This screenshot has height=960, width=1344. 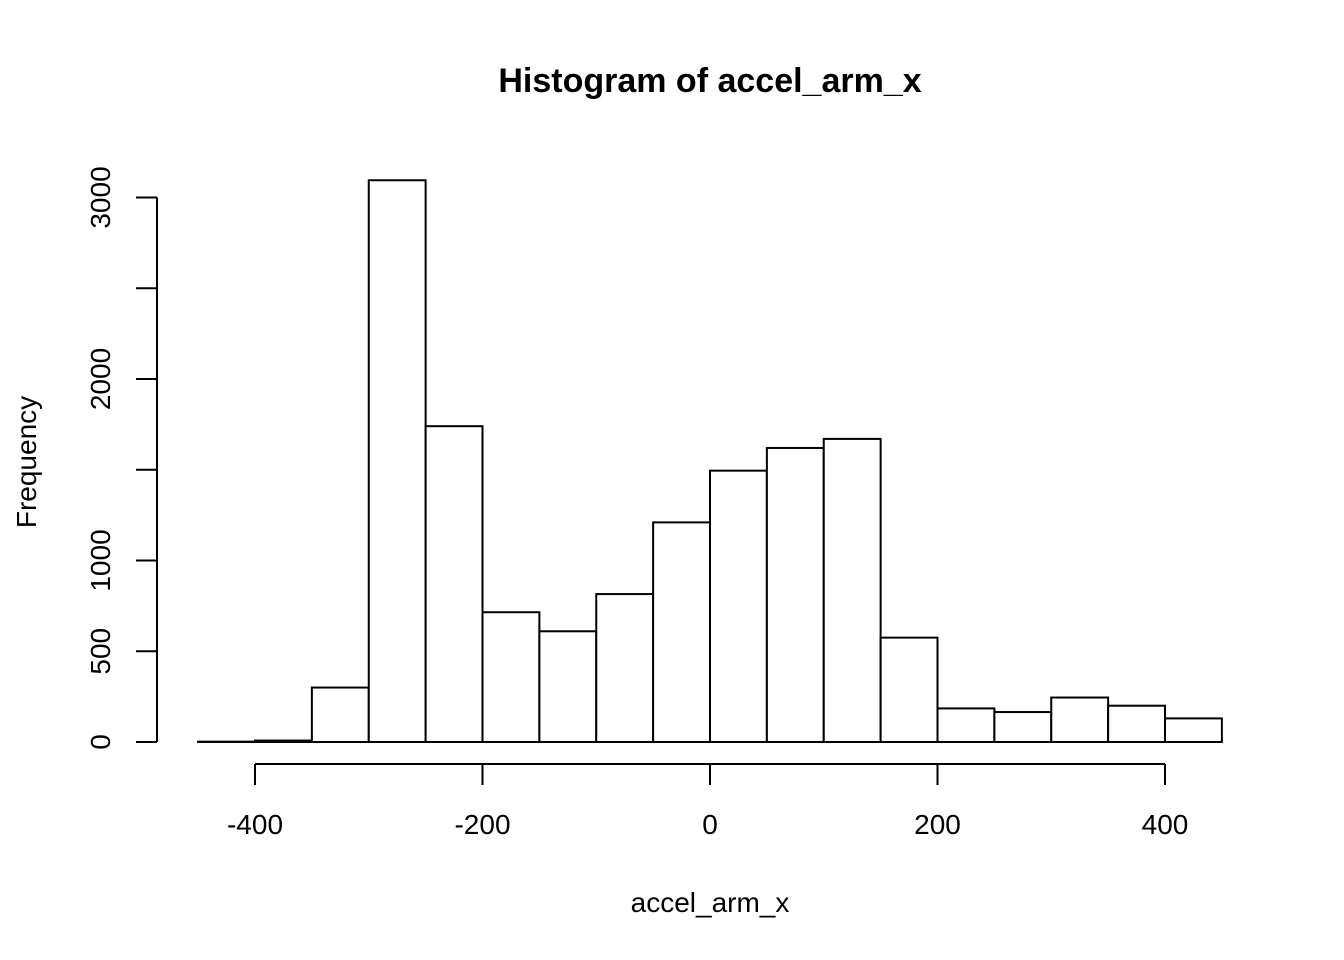 What do you see at coordinates (709, 81) in the screenshot?
I see `chart-title: Histogram of accel_arm_x` at bounding box center [709, 81].